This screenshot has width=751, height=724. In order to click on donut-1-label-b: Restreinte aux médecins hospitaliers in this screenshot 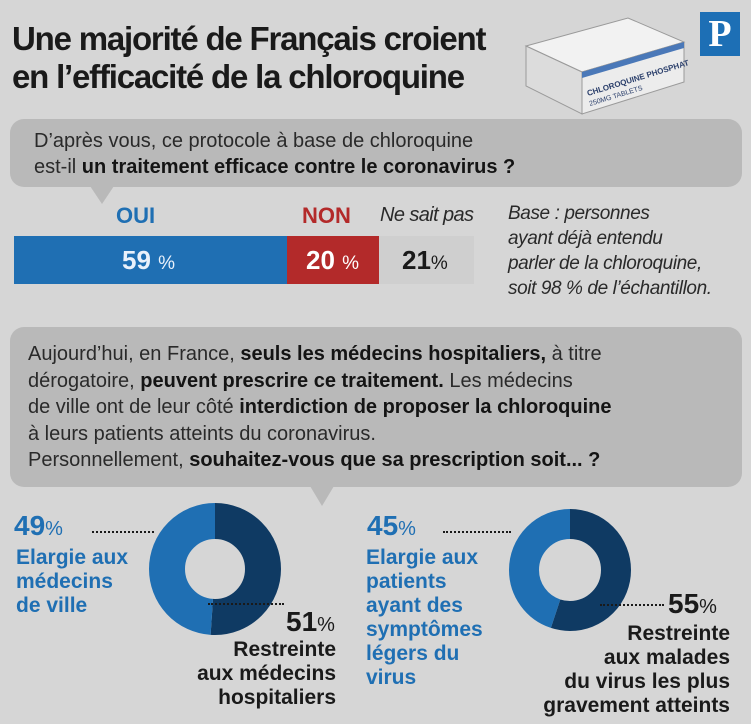, I will do `click(261, 674)`.